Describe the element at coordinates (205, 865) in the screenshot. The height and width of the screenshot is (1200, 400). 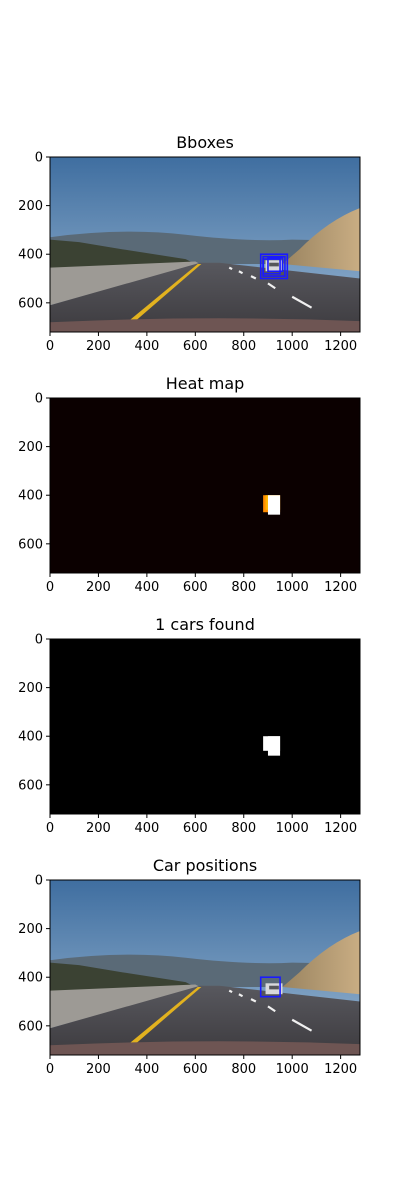
I see `panel-title: Car positions` at that location.